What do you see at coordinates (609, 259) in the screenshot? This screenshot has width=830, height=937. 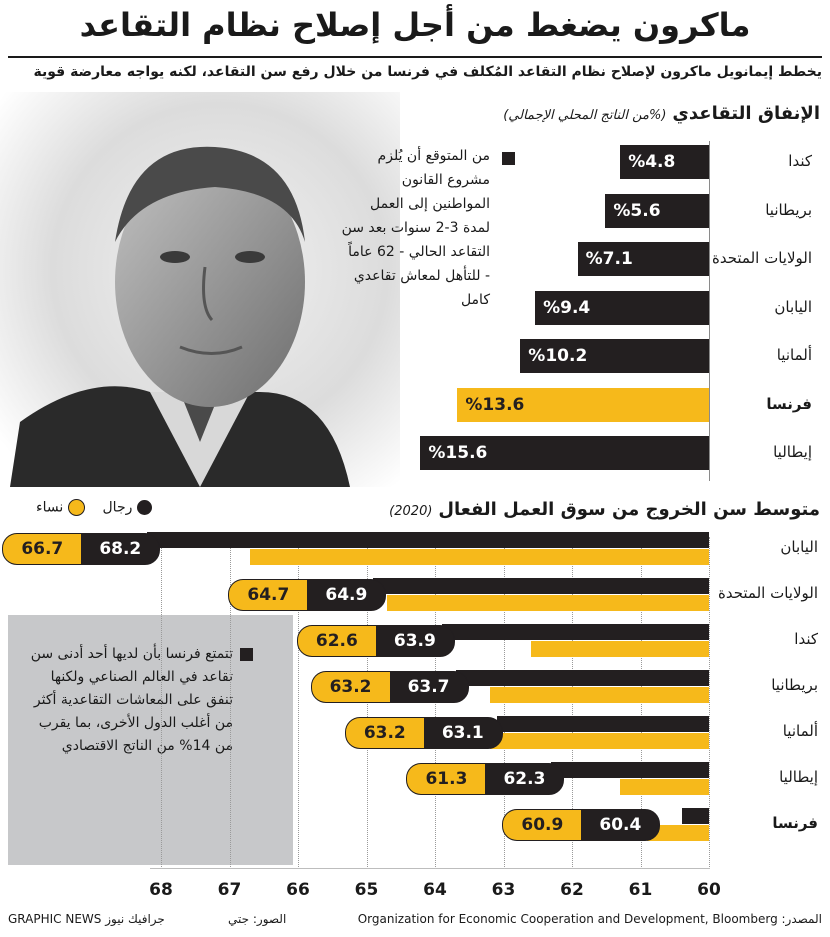 I see `spending-value-label: %7.1` at bounding box center [609, 259].